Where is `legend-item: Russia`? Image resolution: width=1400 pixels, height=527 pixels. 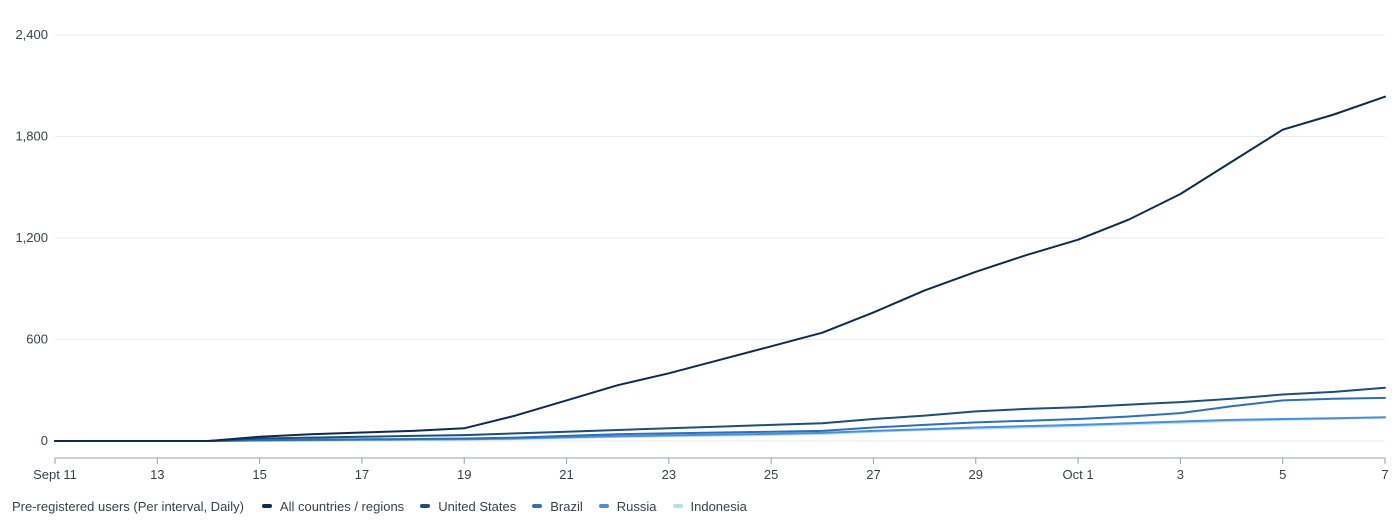 legend-item: Russia is located at coordinates (627, 506).